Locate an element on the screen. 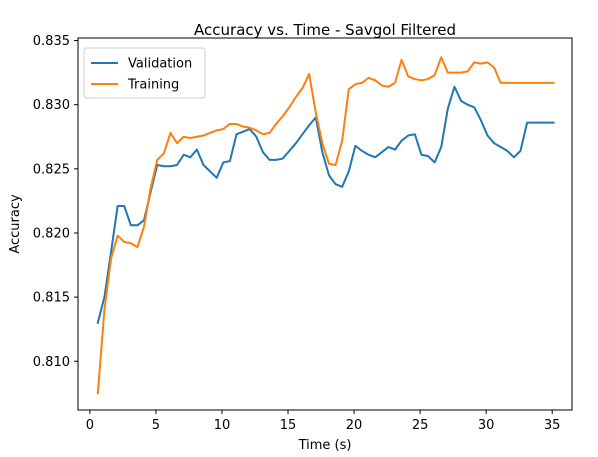  x-tick-label: 30 is located at coordinates (486, 425).